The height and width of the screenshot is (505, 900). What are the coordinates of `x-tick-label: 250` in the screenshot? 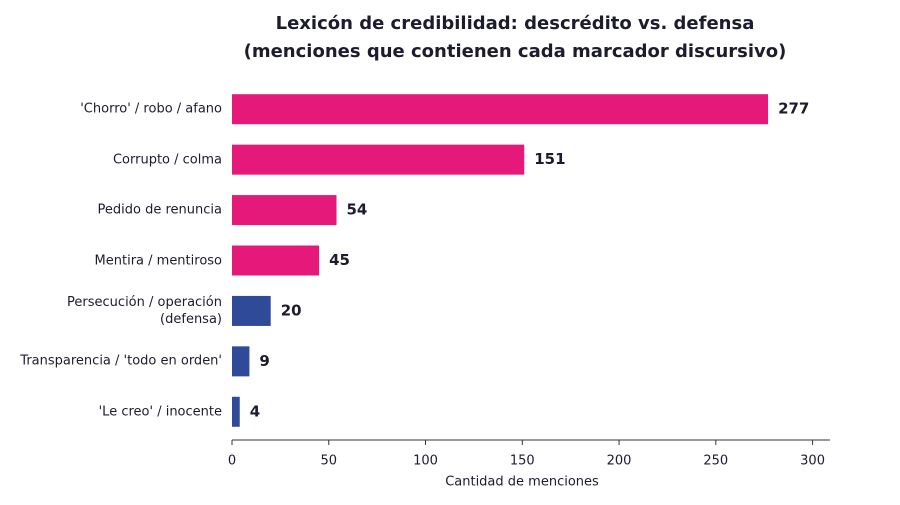 It's located at (715, 461).